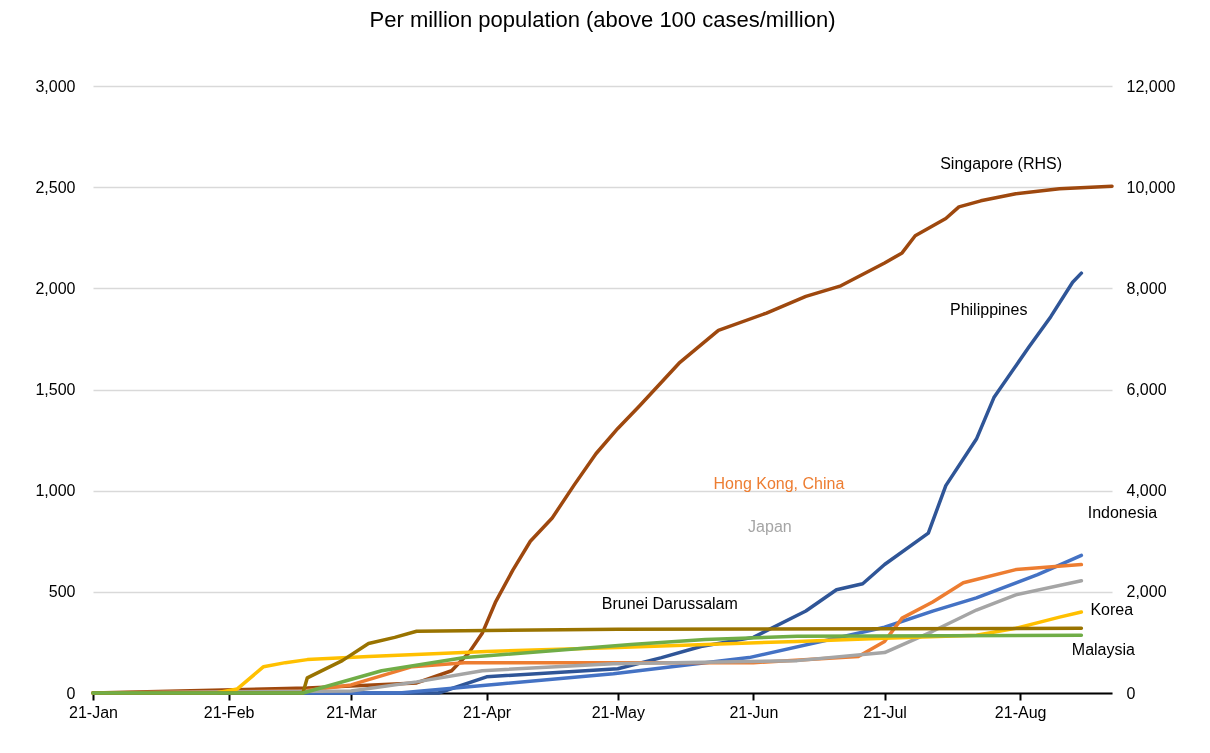 This screenshot has width=1210, height=753. What do you see at coordinates (885, 712) in the screenshot?
I see `x-tick-label: 21-Jul` at bounding box center [885, 712].